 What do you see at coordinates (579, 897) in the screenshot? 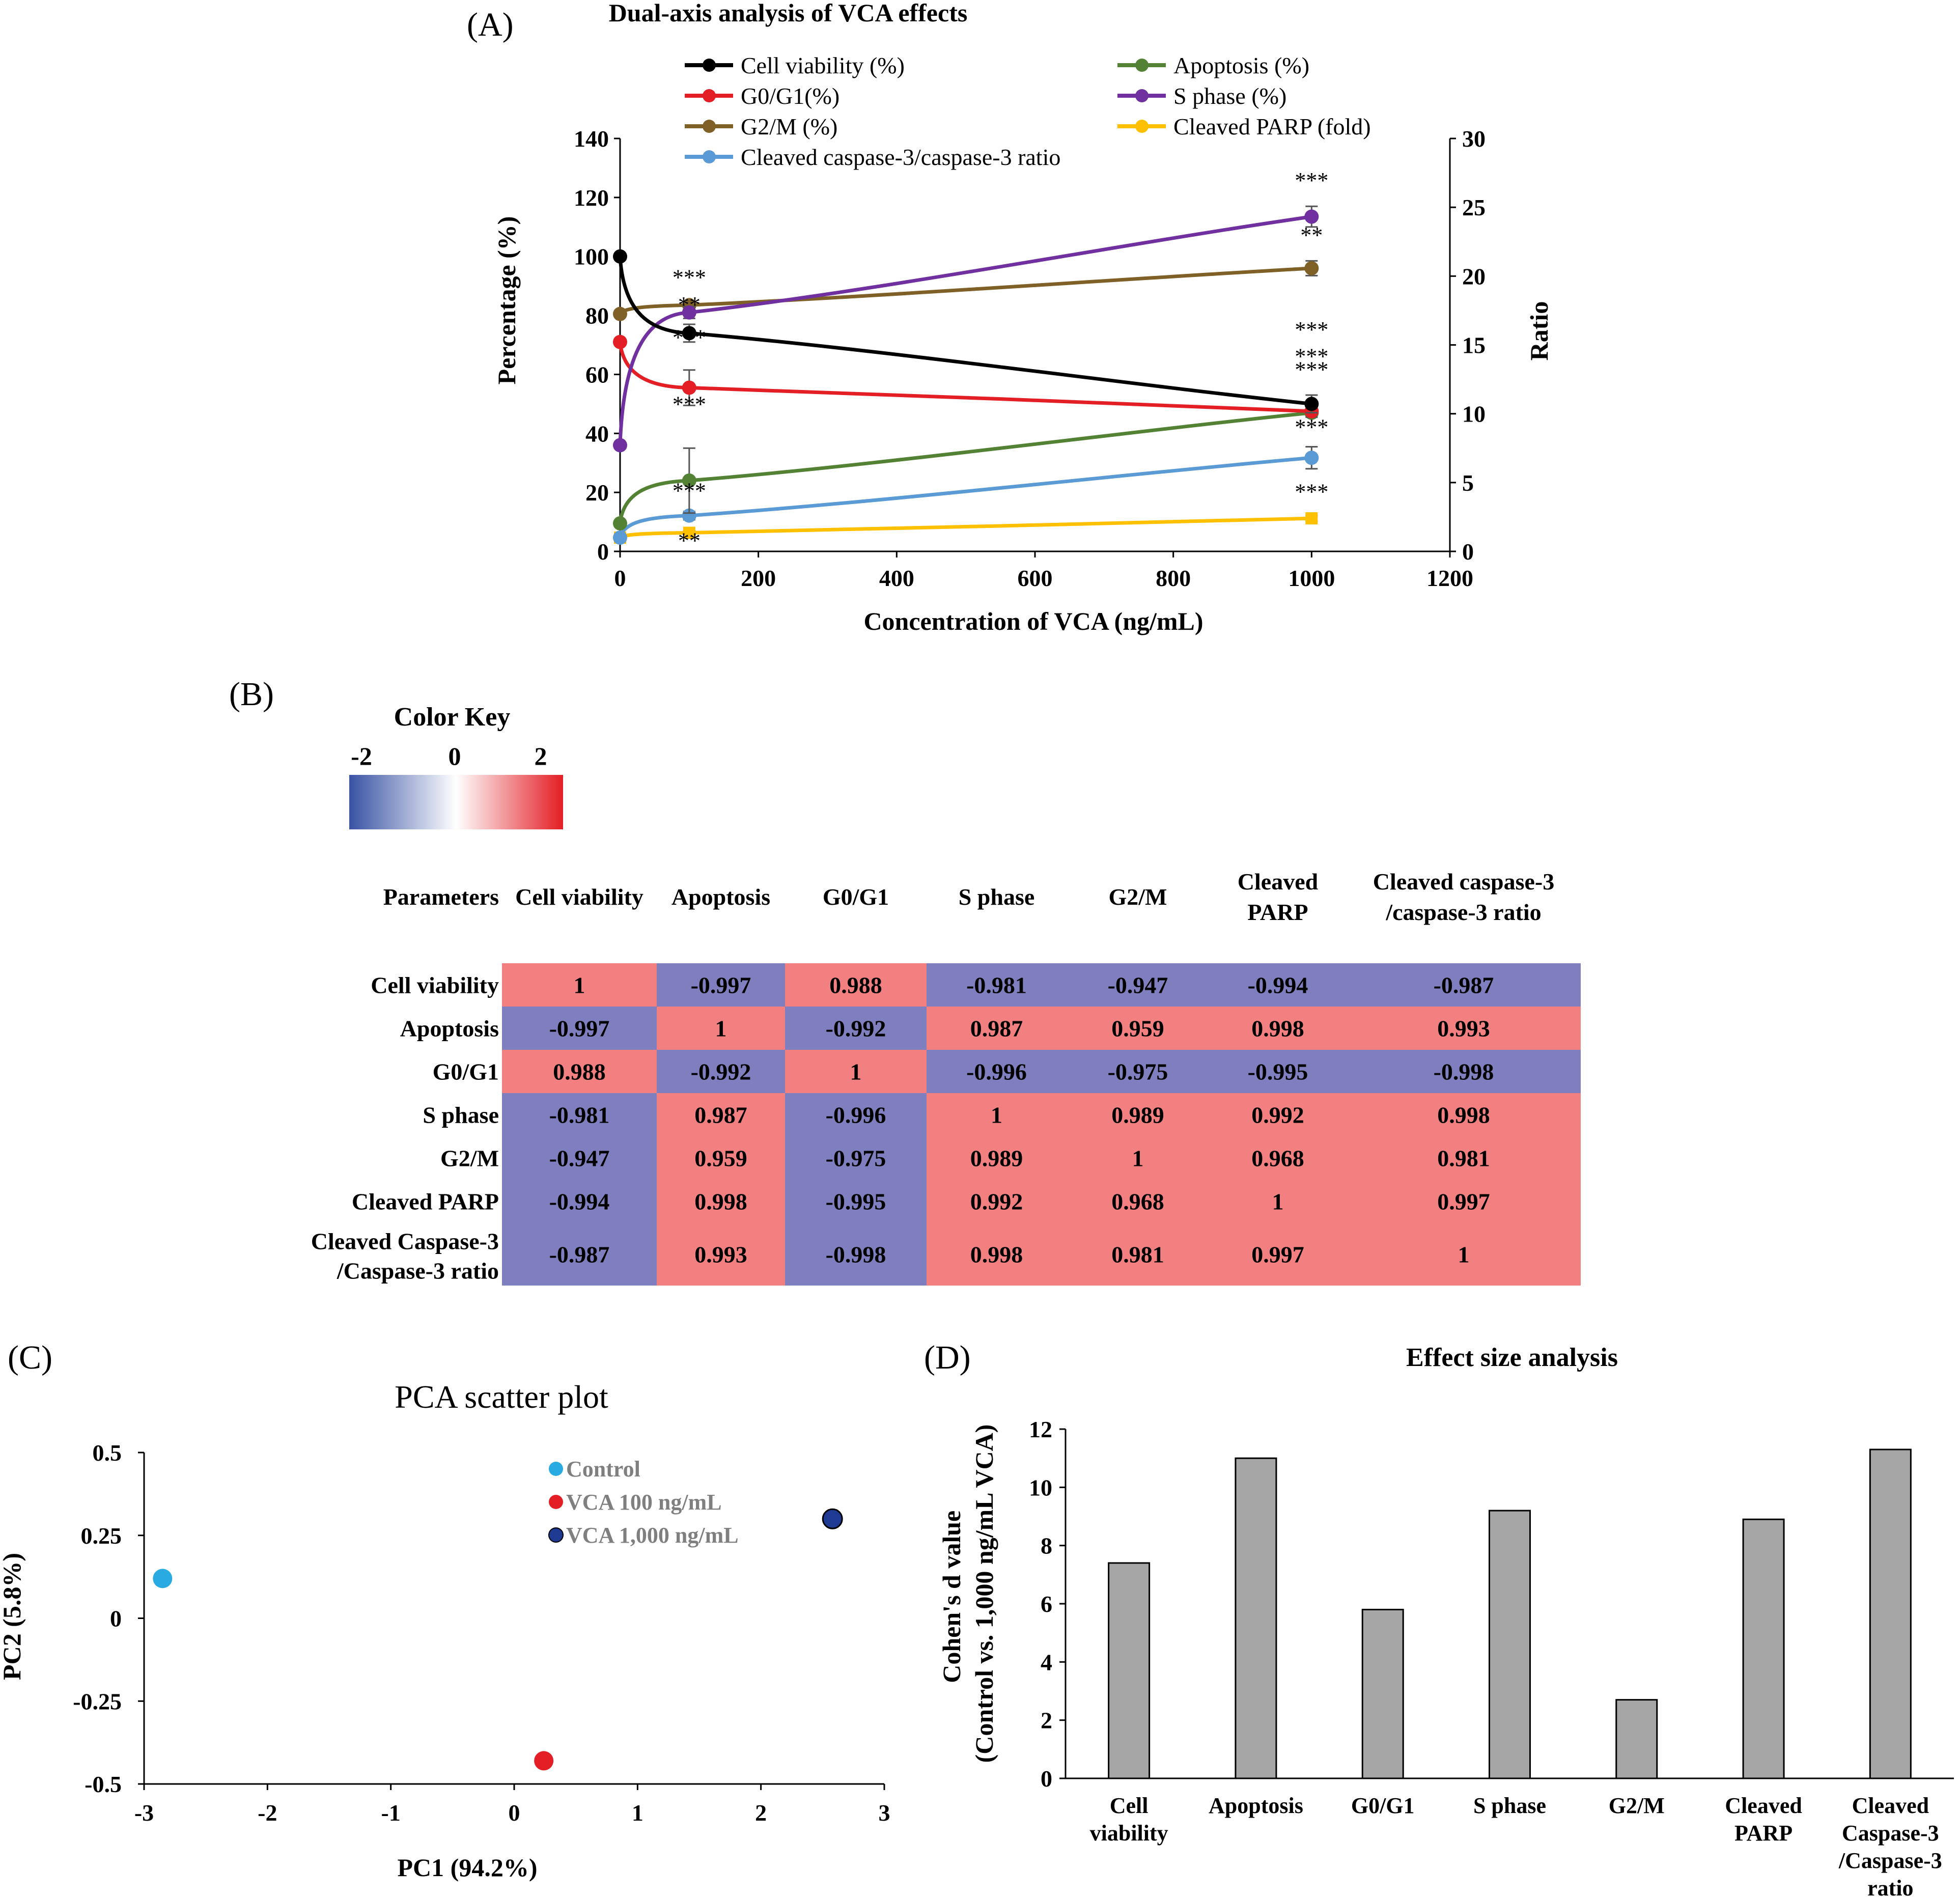
I see `heatmap-col-header: Cell viability` at bounding box center [579, 897].